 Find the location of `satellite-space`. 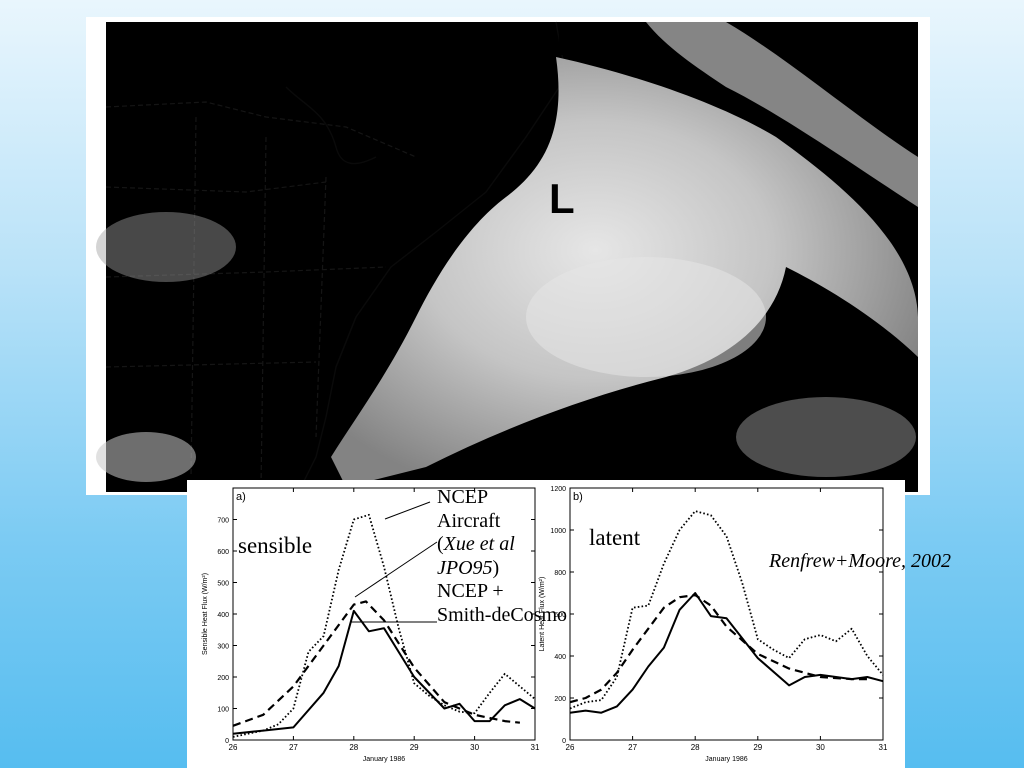

satellite-space is located at coordinates (772, 59).